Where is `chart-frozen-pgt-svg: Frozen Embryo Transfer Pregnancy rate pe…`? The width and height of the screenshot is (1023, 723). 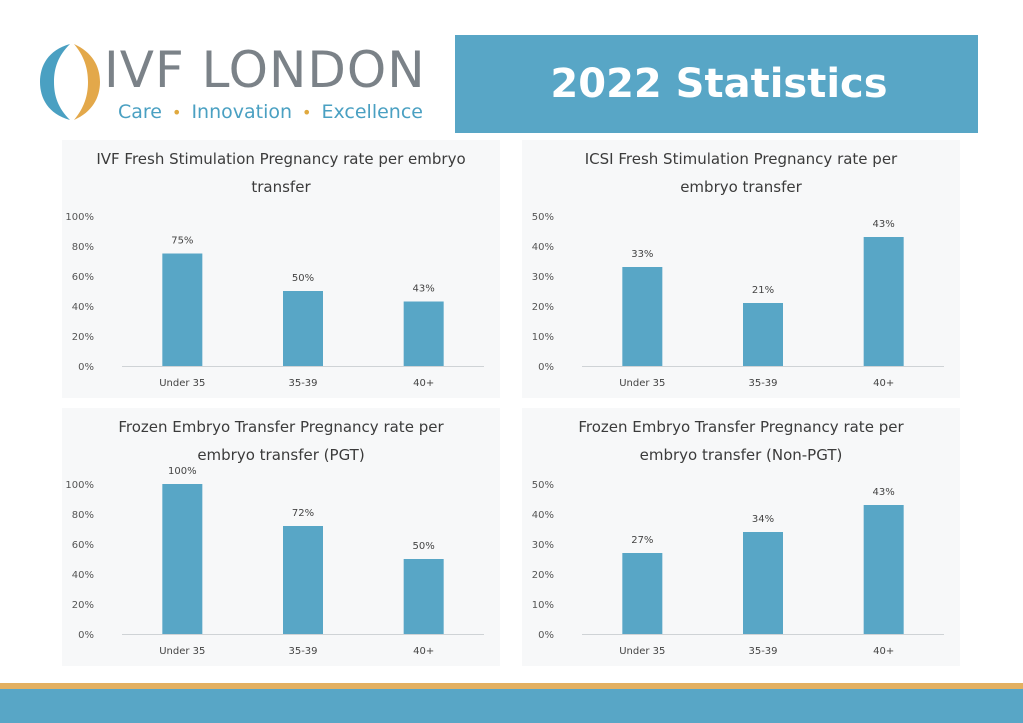 chart-frozen-pgt-svg: Frozen Embryo Transfer Pregnancy rate pe… is located at coordinates (274, 537).